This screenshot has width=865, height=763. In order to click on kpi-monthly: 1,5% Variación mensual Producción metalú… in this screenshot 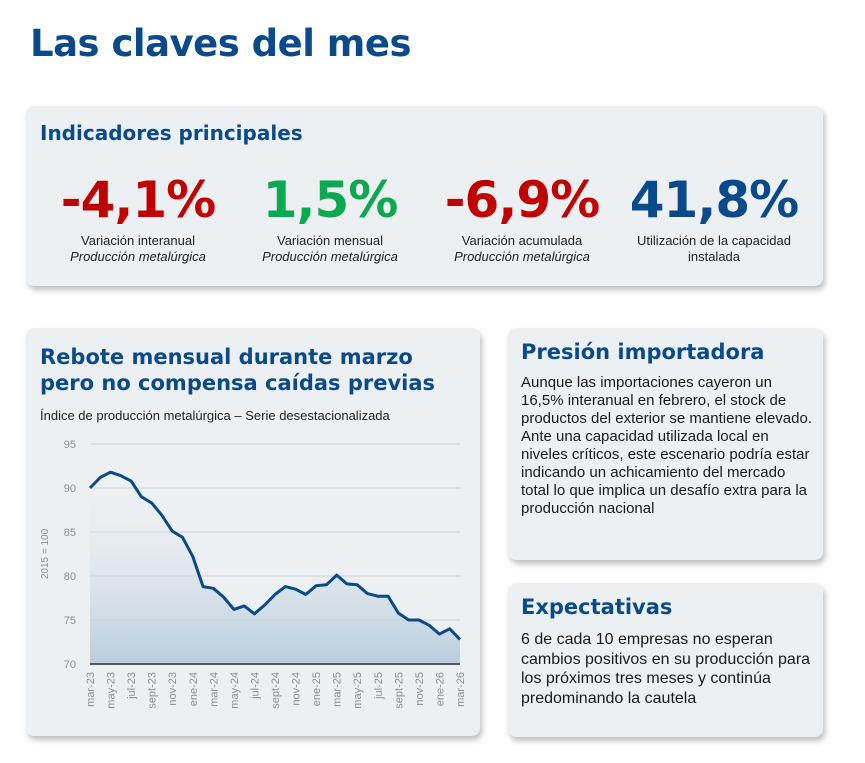, I will do `click(330, 217)`.